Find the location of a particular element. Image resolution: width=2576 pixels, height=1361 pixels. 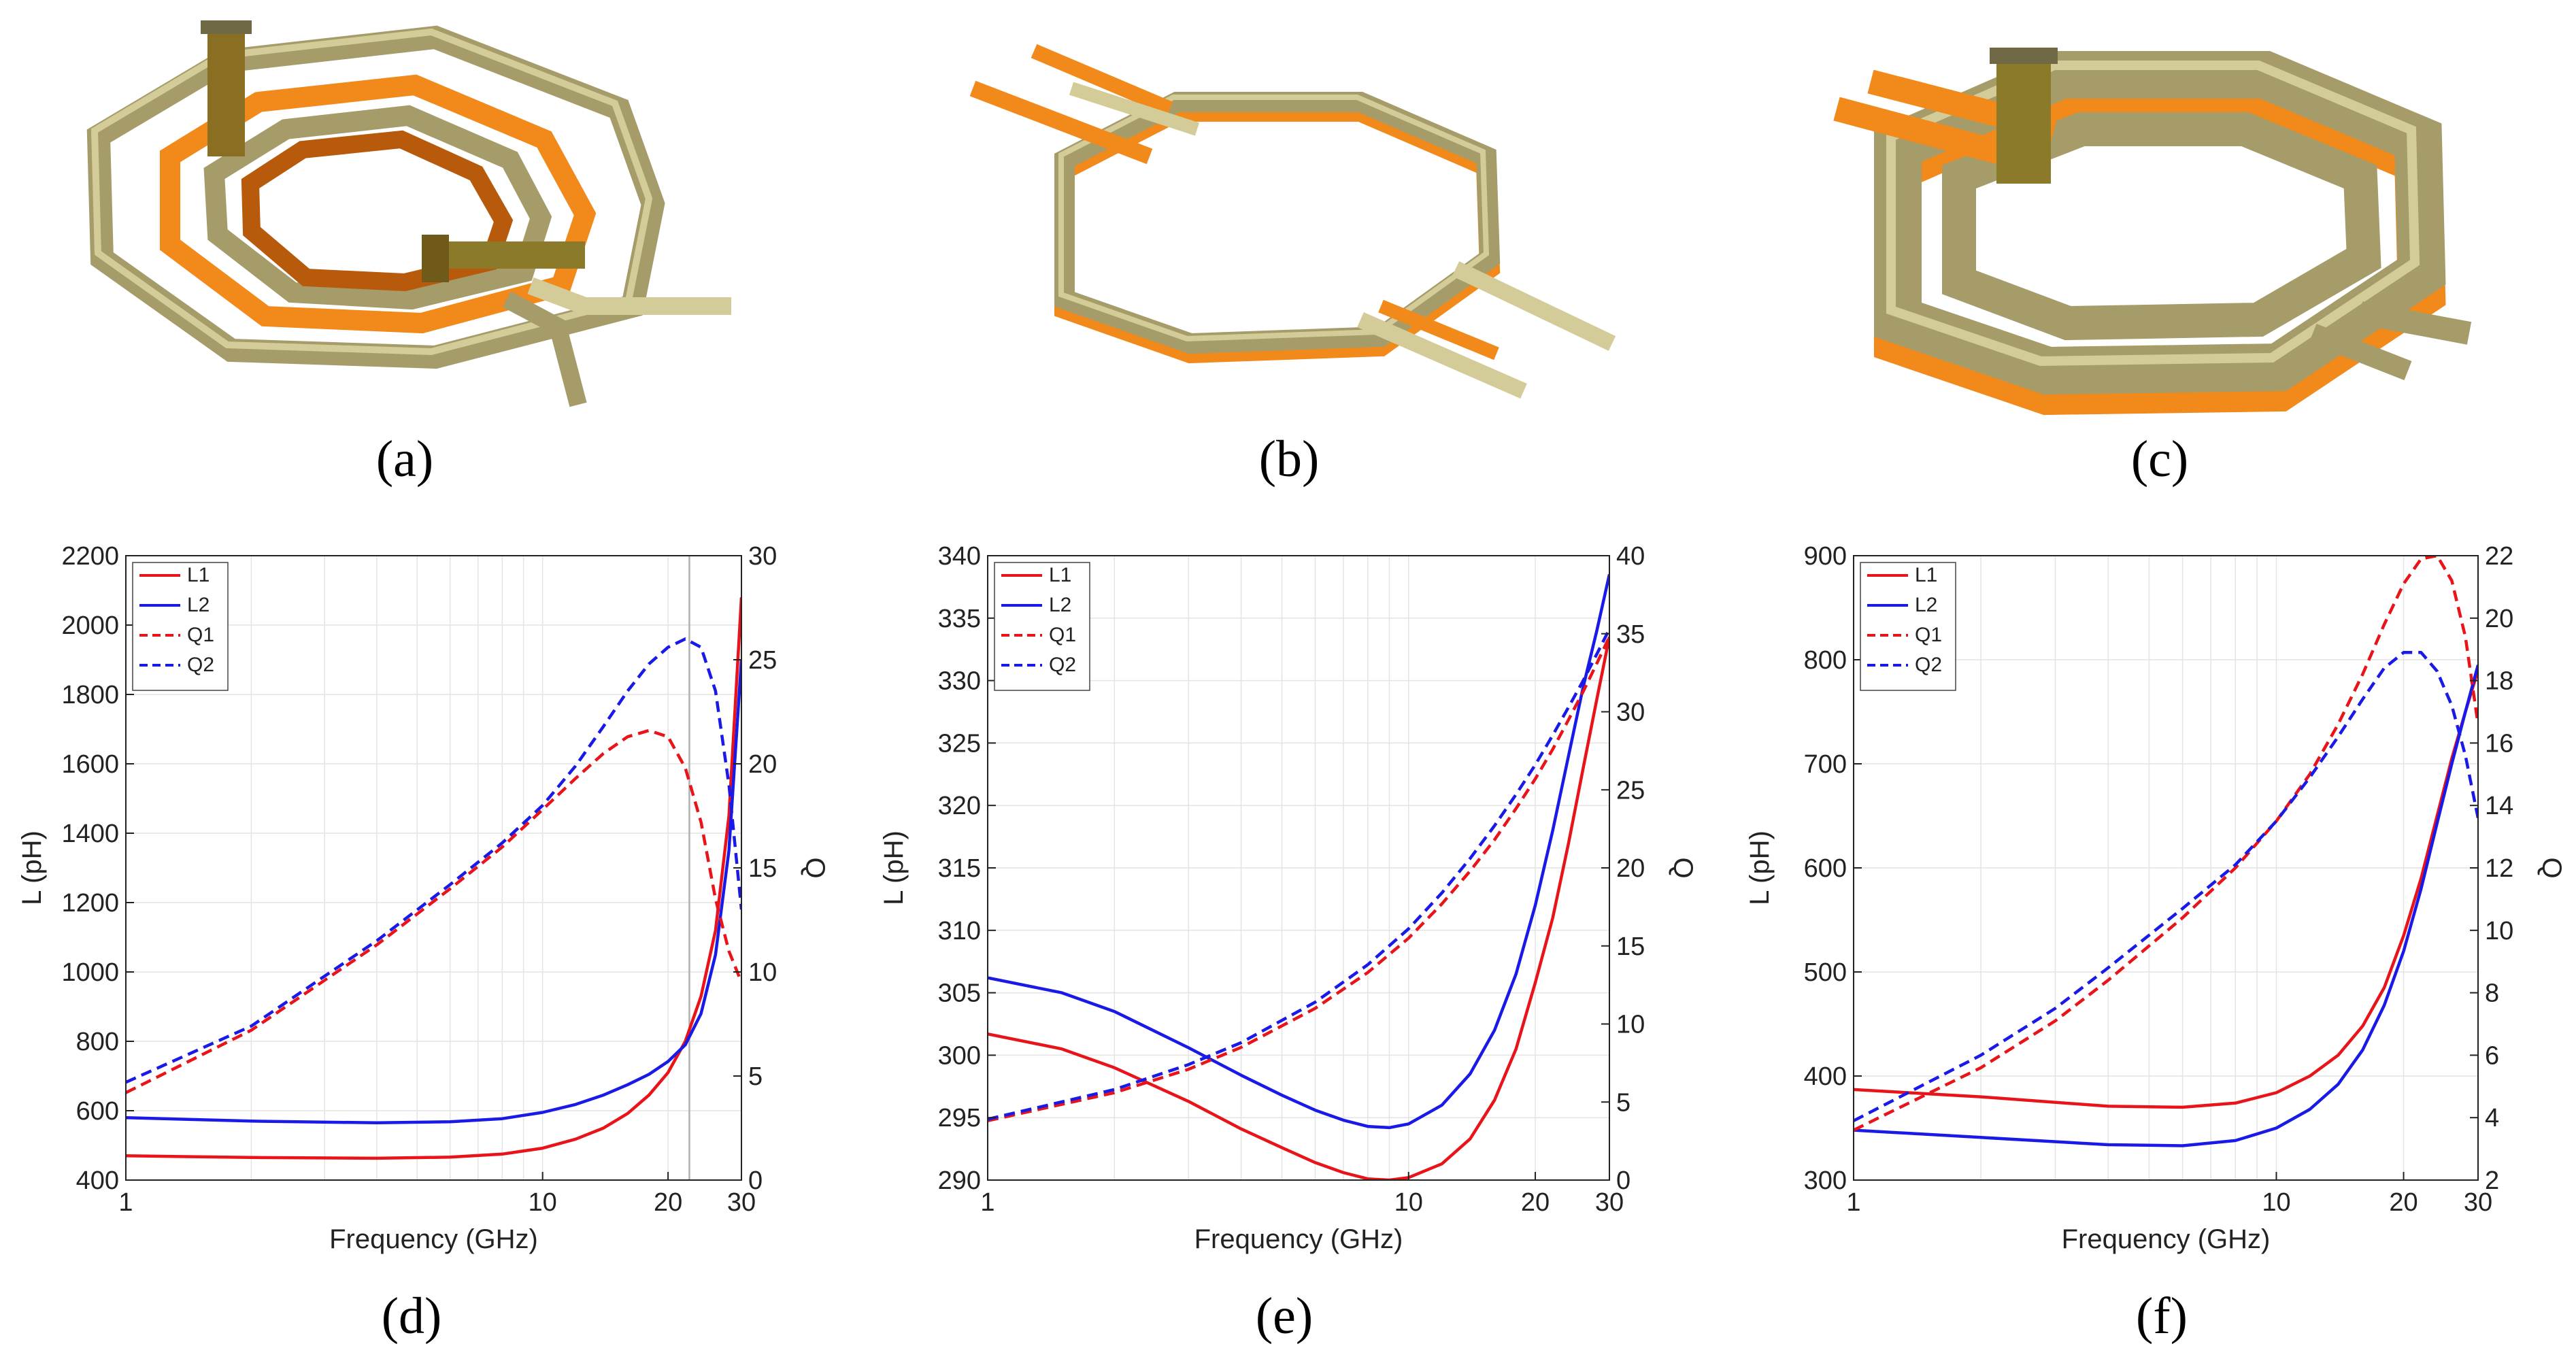

chart-f-xtick-label: 30 is located at coordinates (2478, 1203).